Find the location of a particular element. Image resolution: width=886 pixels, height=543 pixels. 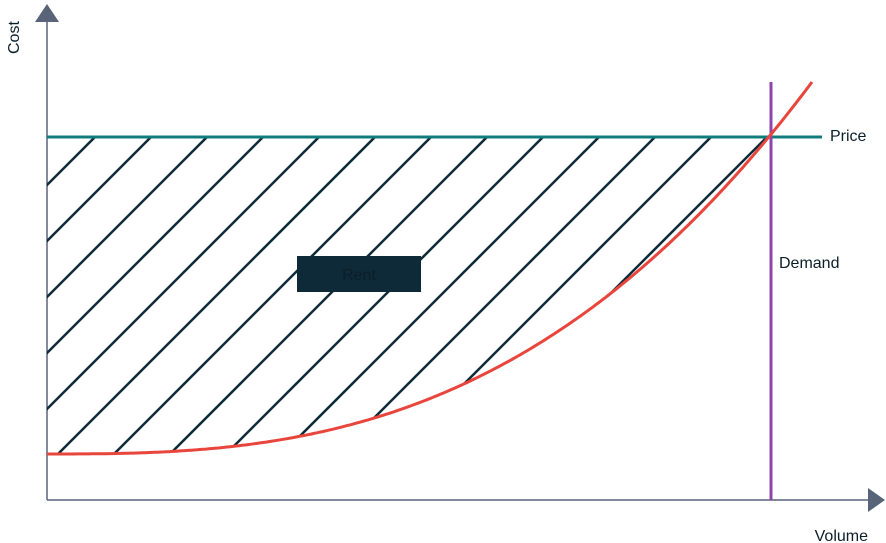

price-label: Price is located at coordinates (848, 136).